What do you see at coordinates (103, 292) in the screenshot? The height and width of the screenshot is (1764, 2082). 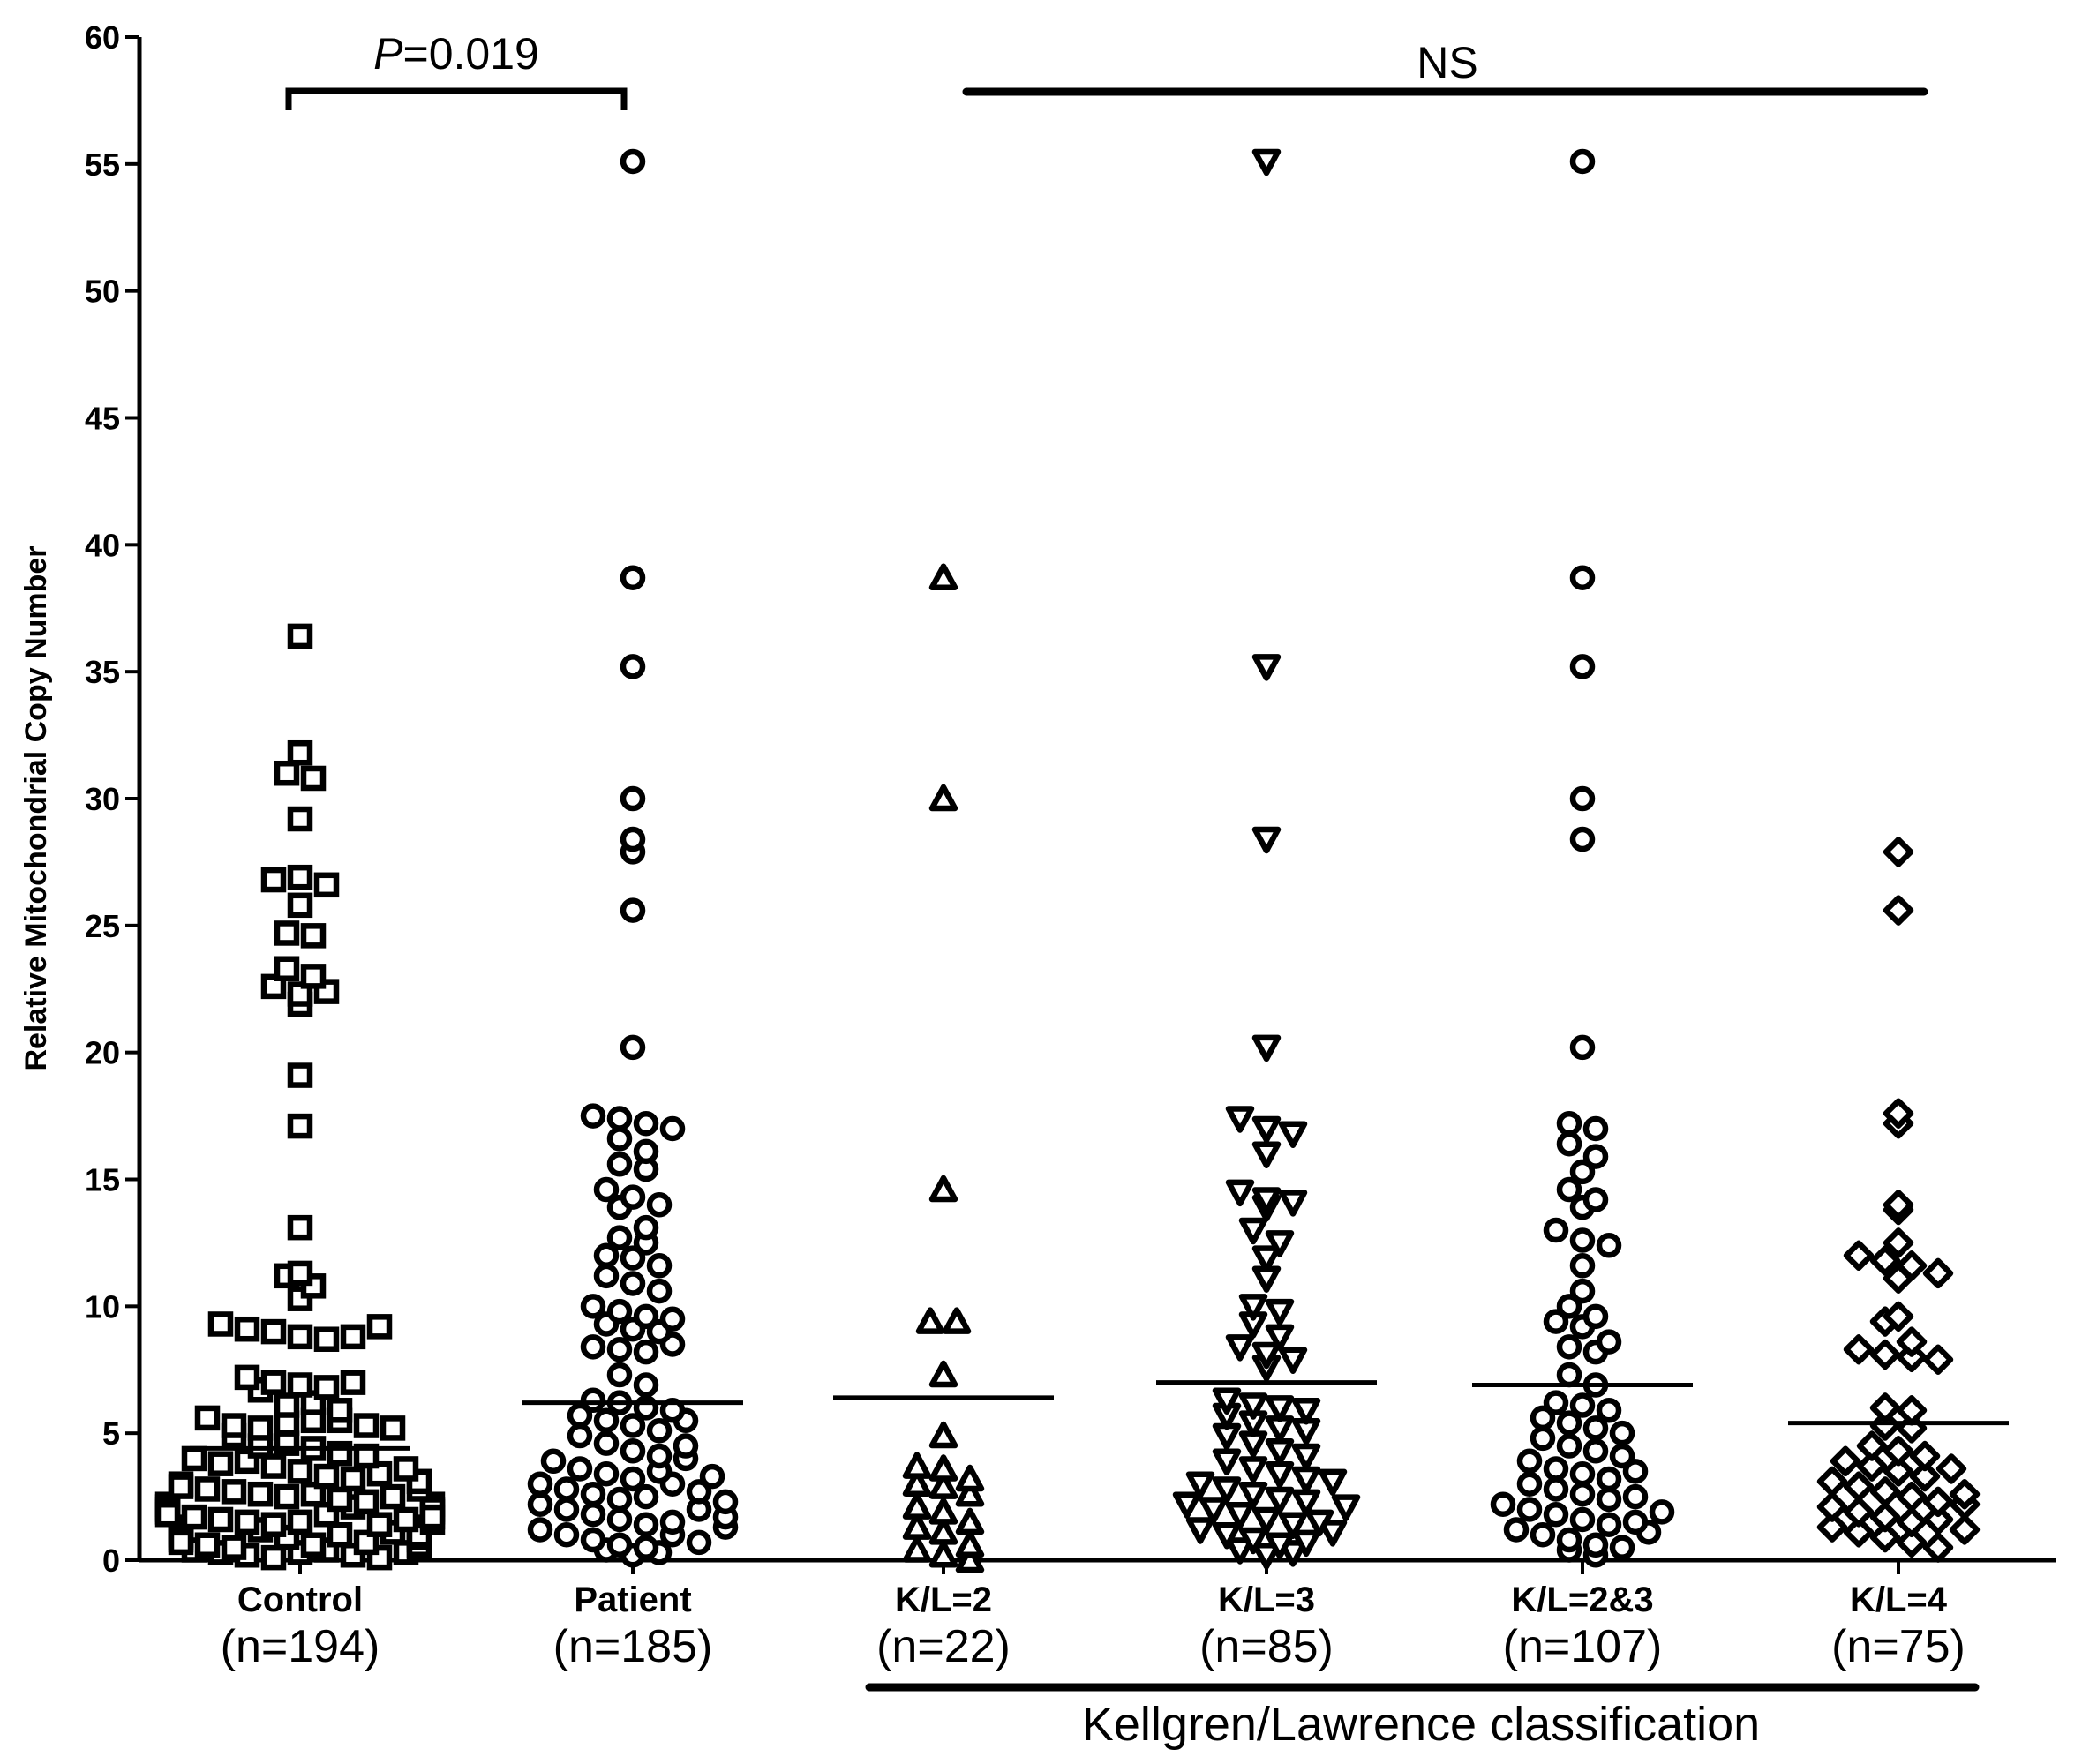 I see `y-tick-label: 50` at bounding box center [103, 292].